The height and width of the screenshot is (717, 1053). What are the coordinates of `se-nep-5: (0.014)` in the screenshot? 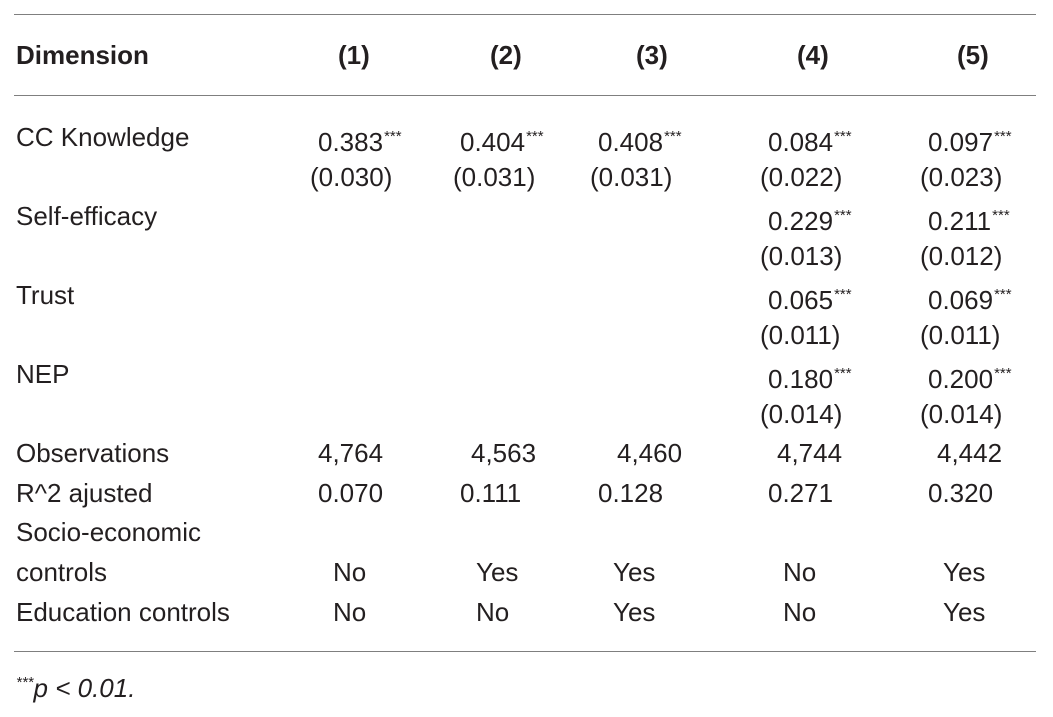 It's located at (961, 414).